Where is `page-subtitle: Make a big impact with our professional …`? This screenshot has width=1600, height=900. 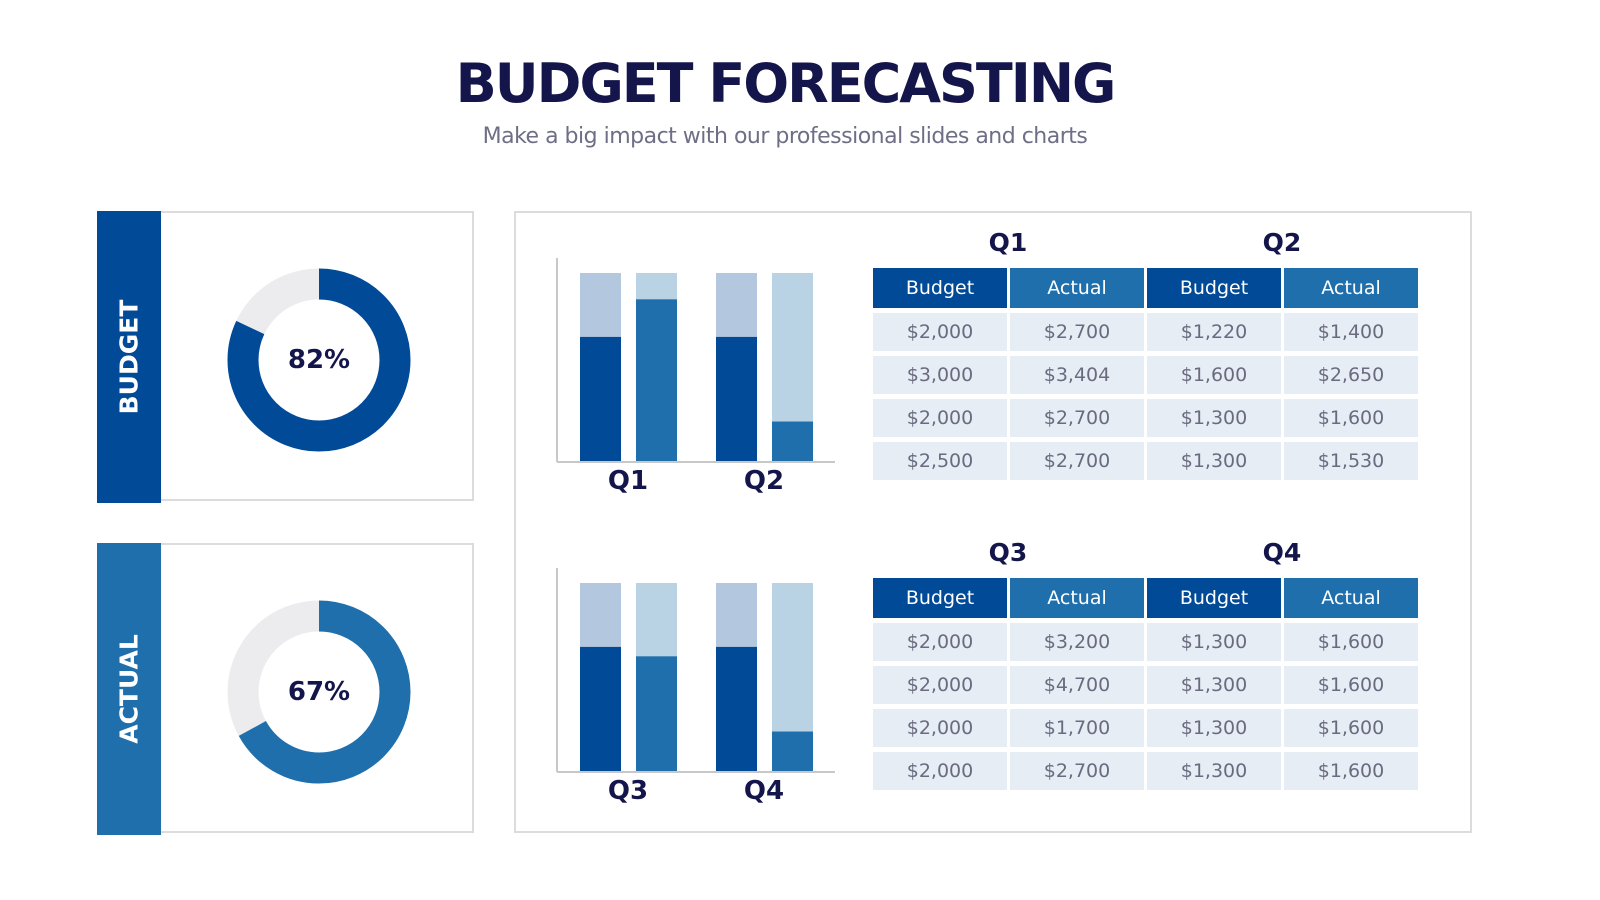 page-subtitle: Make a big impact with our professional … is located at coordinates (785, 136).